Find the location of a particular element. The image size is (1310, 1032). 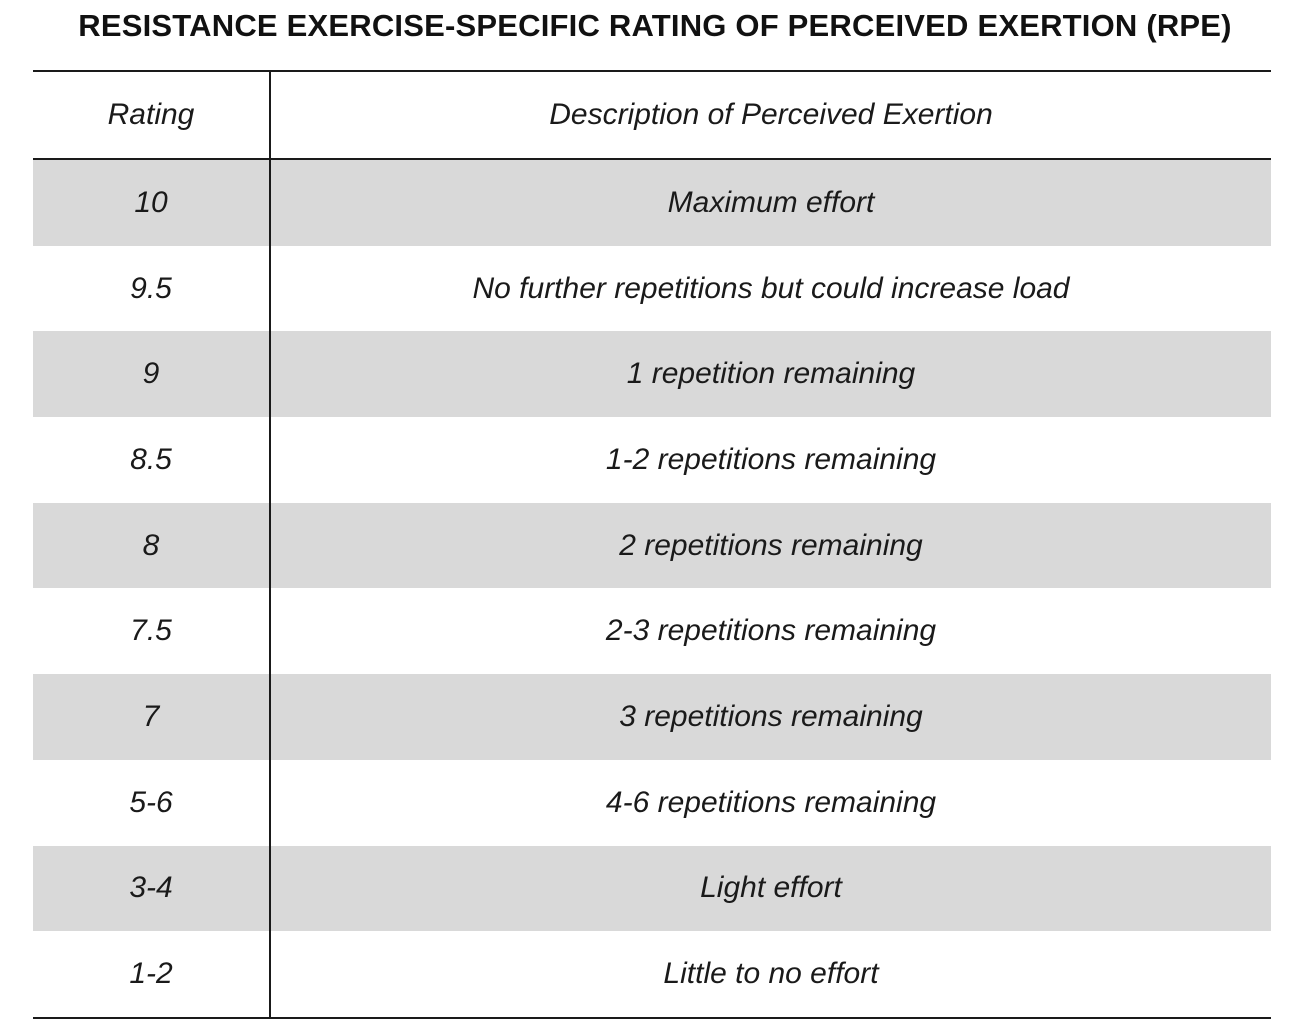

table-row: 8 2 repetitions remaining is located at coordinates (652, 545).